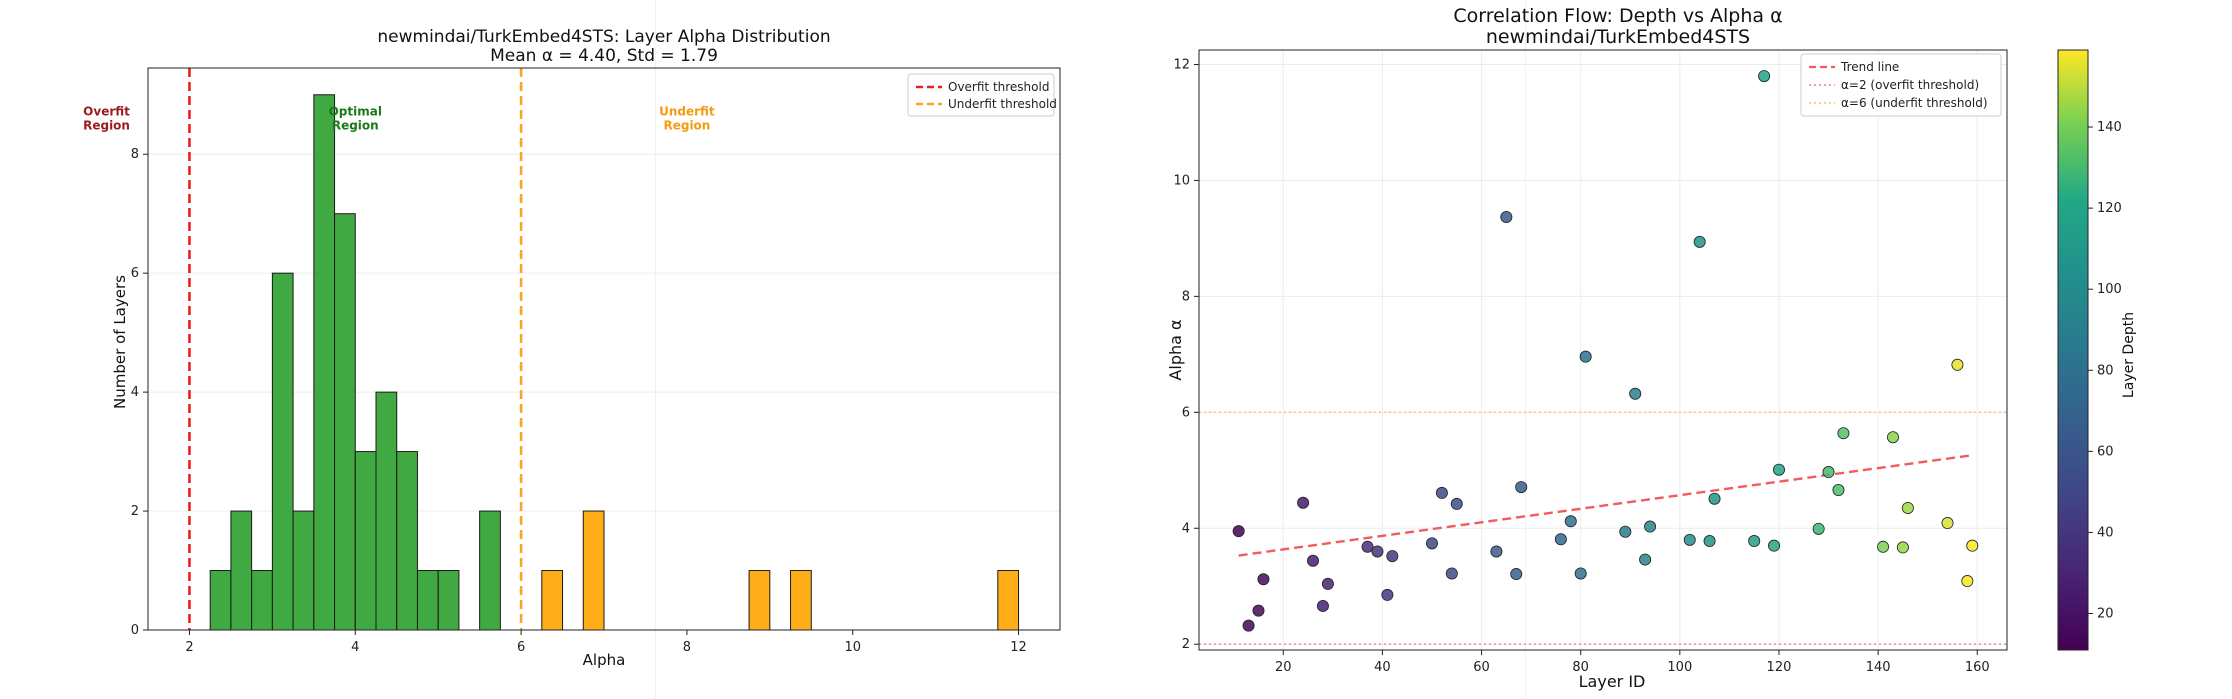 The height and width of the screenshot is (699, 2232). Describe the element at coordinates (1525, 349) in the screenshot. I see `panel-divider-center` at that location.